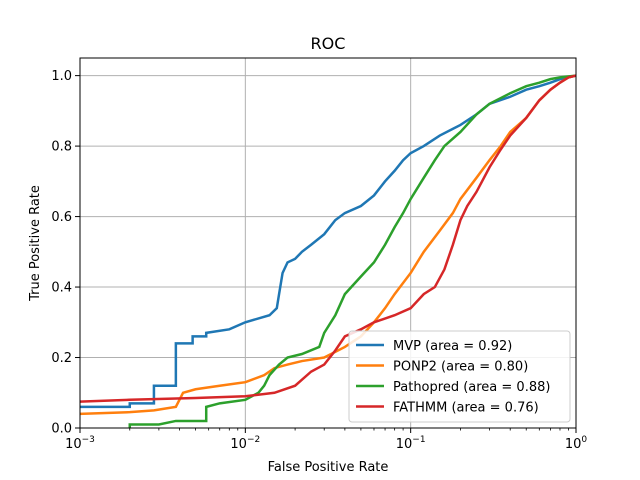  I want to click on chart-title: ROC, so click(328, 43).